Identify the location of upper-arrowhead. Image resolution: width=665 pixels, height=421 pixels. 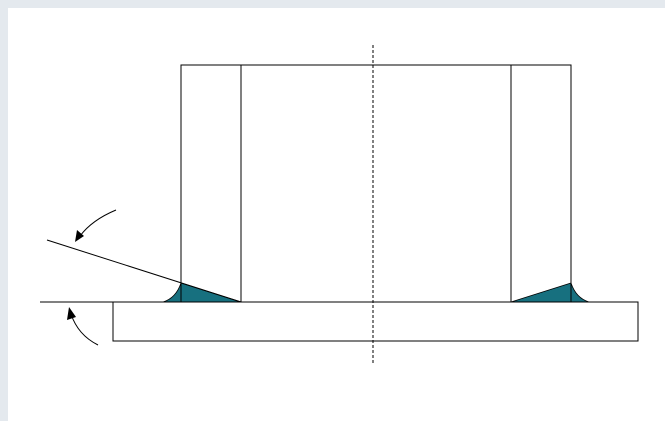
(79, 236).